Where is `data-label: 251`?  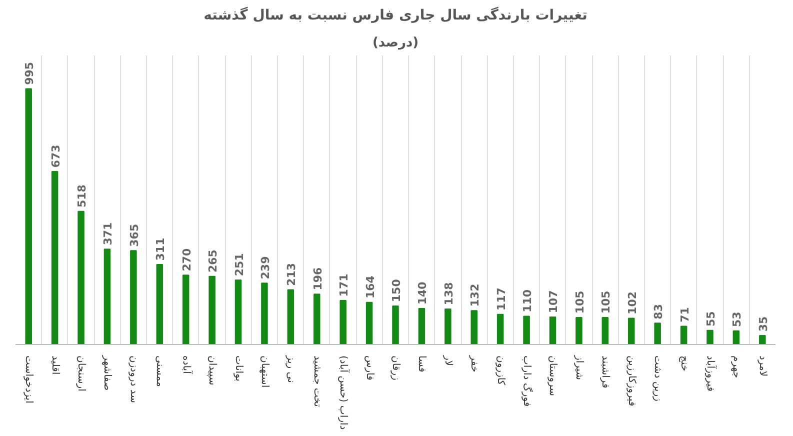
data-label: 251 is located at coordinates (239, 264).